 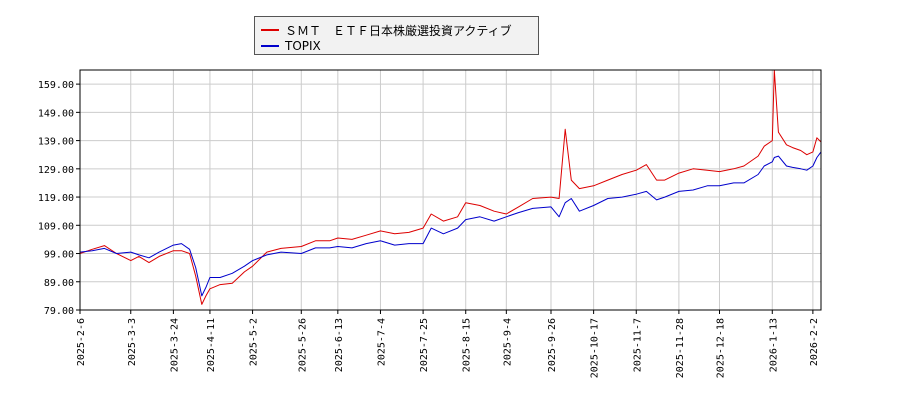 What do you see at coordinates (56, 170) in the screenshot?
I see `y-tick-label: 129.00` at bounding box center [56, 170].